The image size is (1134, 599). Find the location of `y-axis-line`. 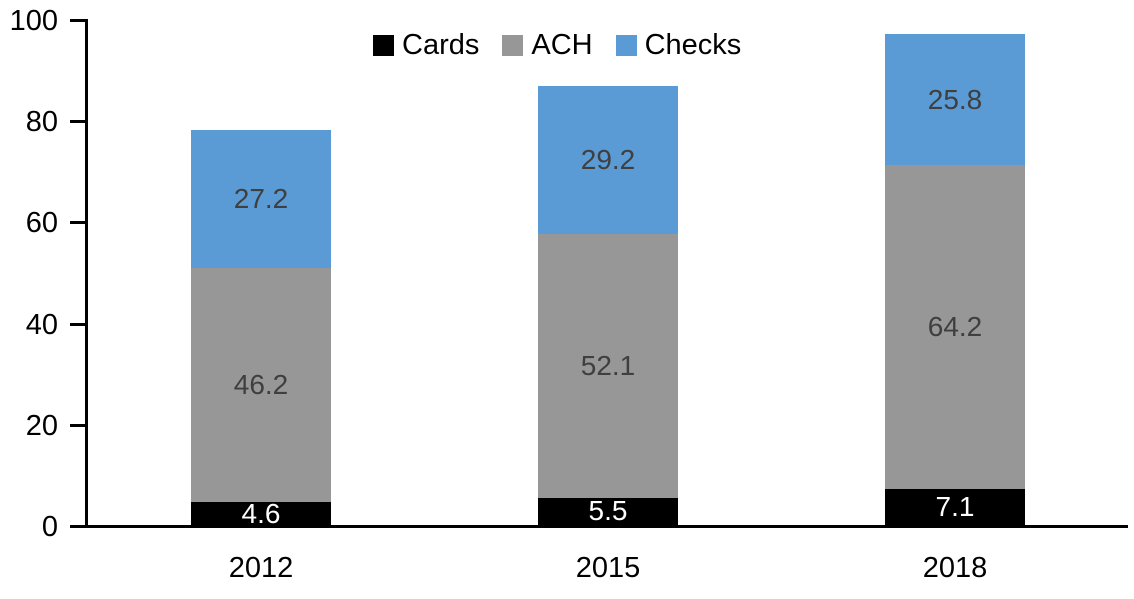

y-axis-line is located at coordinates (86, 273).